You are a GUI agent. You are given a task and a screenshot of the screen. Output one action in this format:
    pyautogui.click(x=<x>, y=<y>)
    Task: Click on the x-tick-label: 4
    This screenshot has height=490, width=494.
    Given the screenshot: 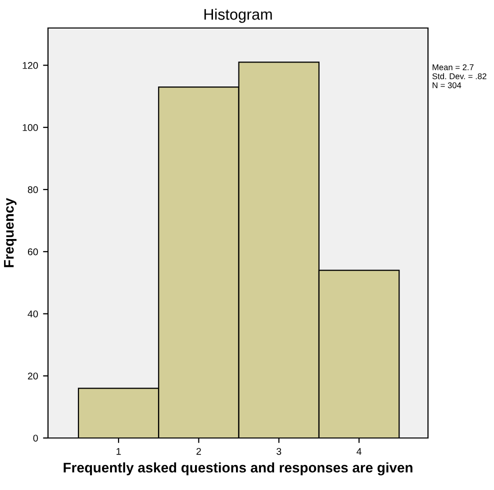 What is the action you would take?
    pyautogui.click(x=359, y=451)
    